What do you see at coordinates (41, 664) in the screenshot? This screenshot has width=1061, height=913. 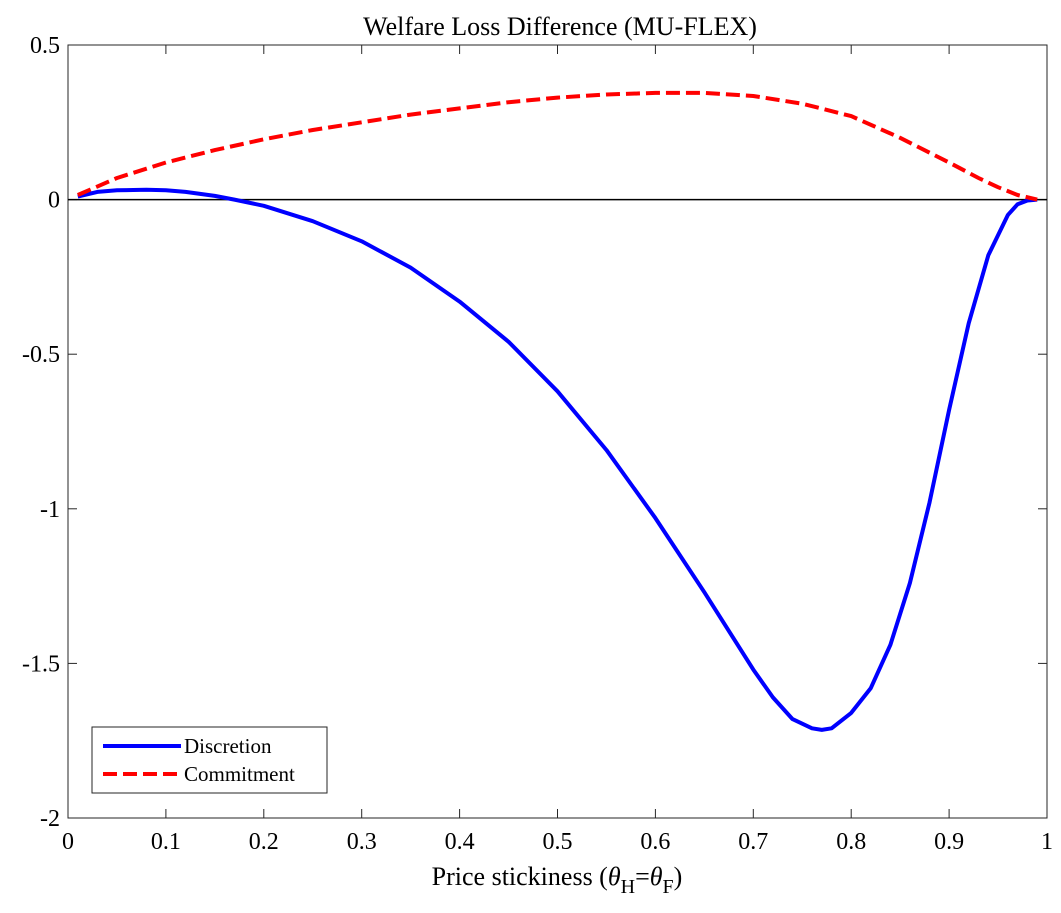 I see `y-tick-label: -1.5` at bounding box center [41, 664].